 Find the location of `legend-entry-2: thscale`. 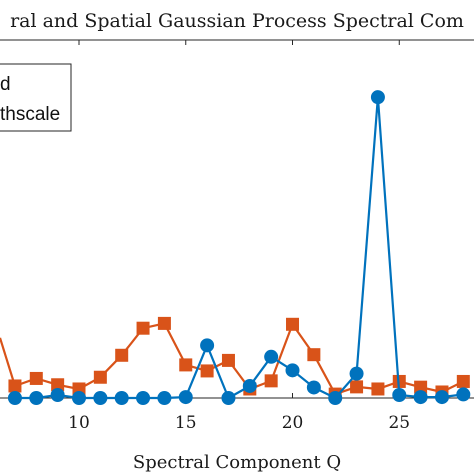

legend-entry-2: thscale is located at coordinates (30, 114).